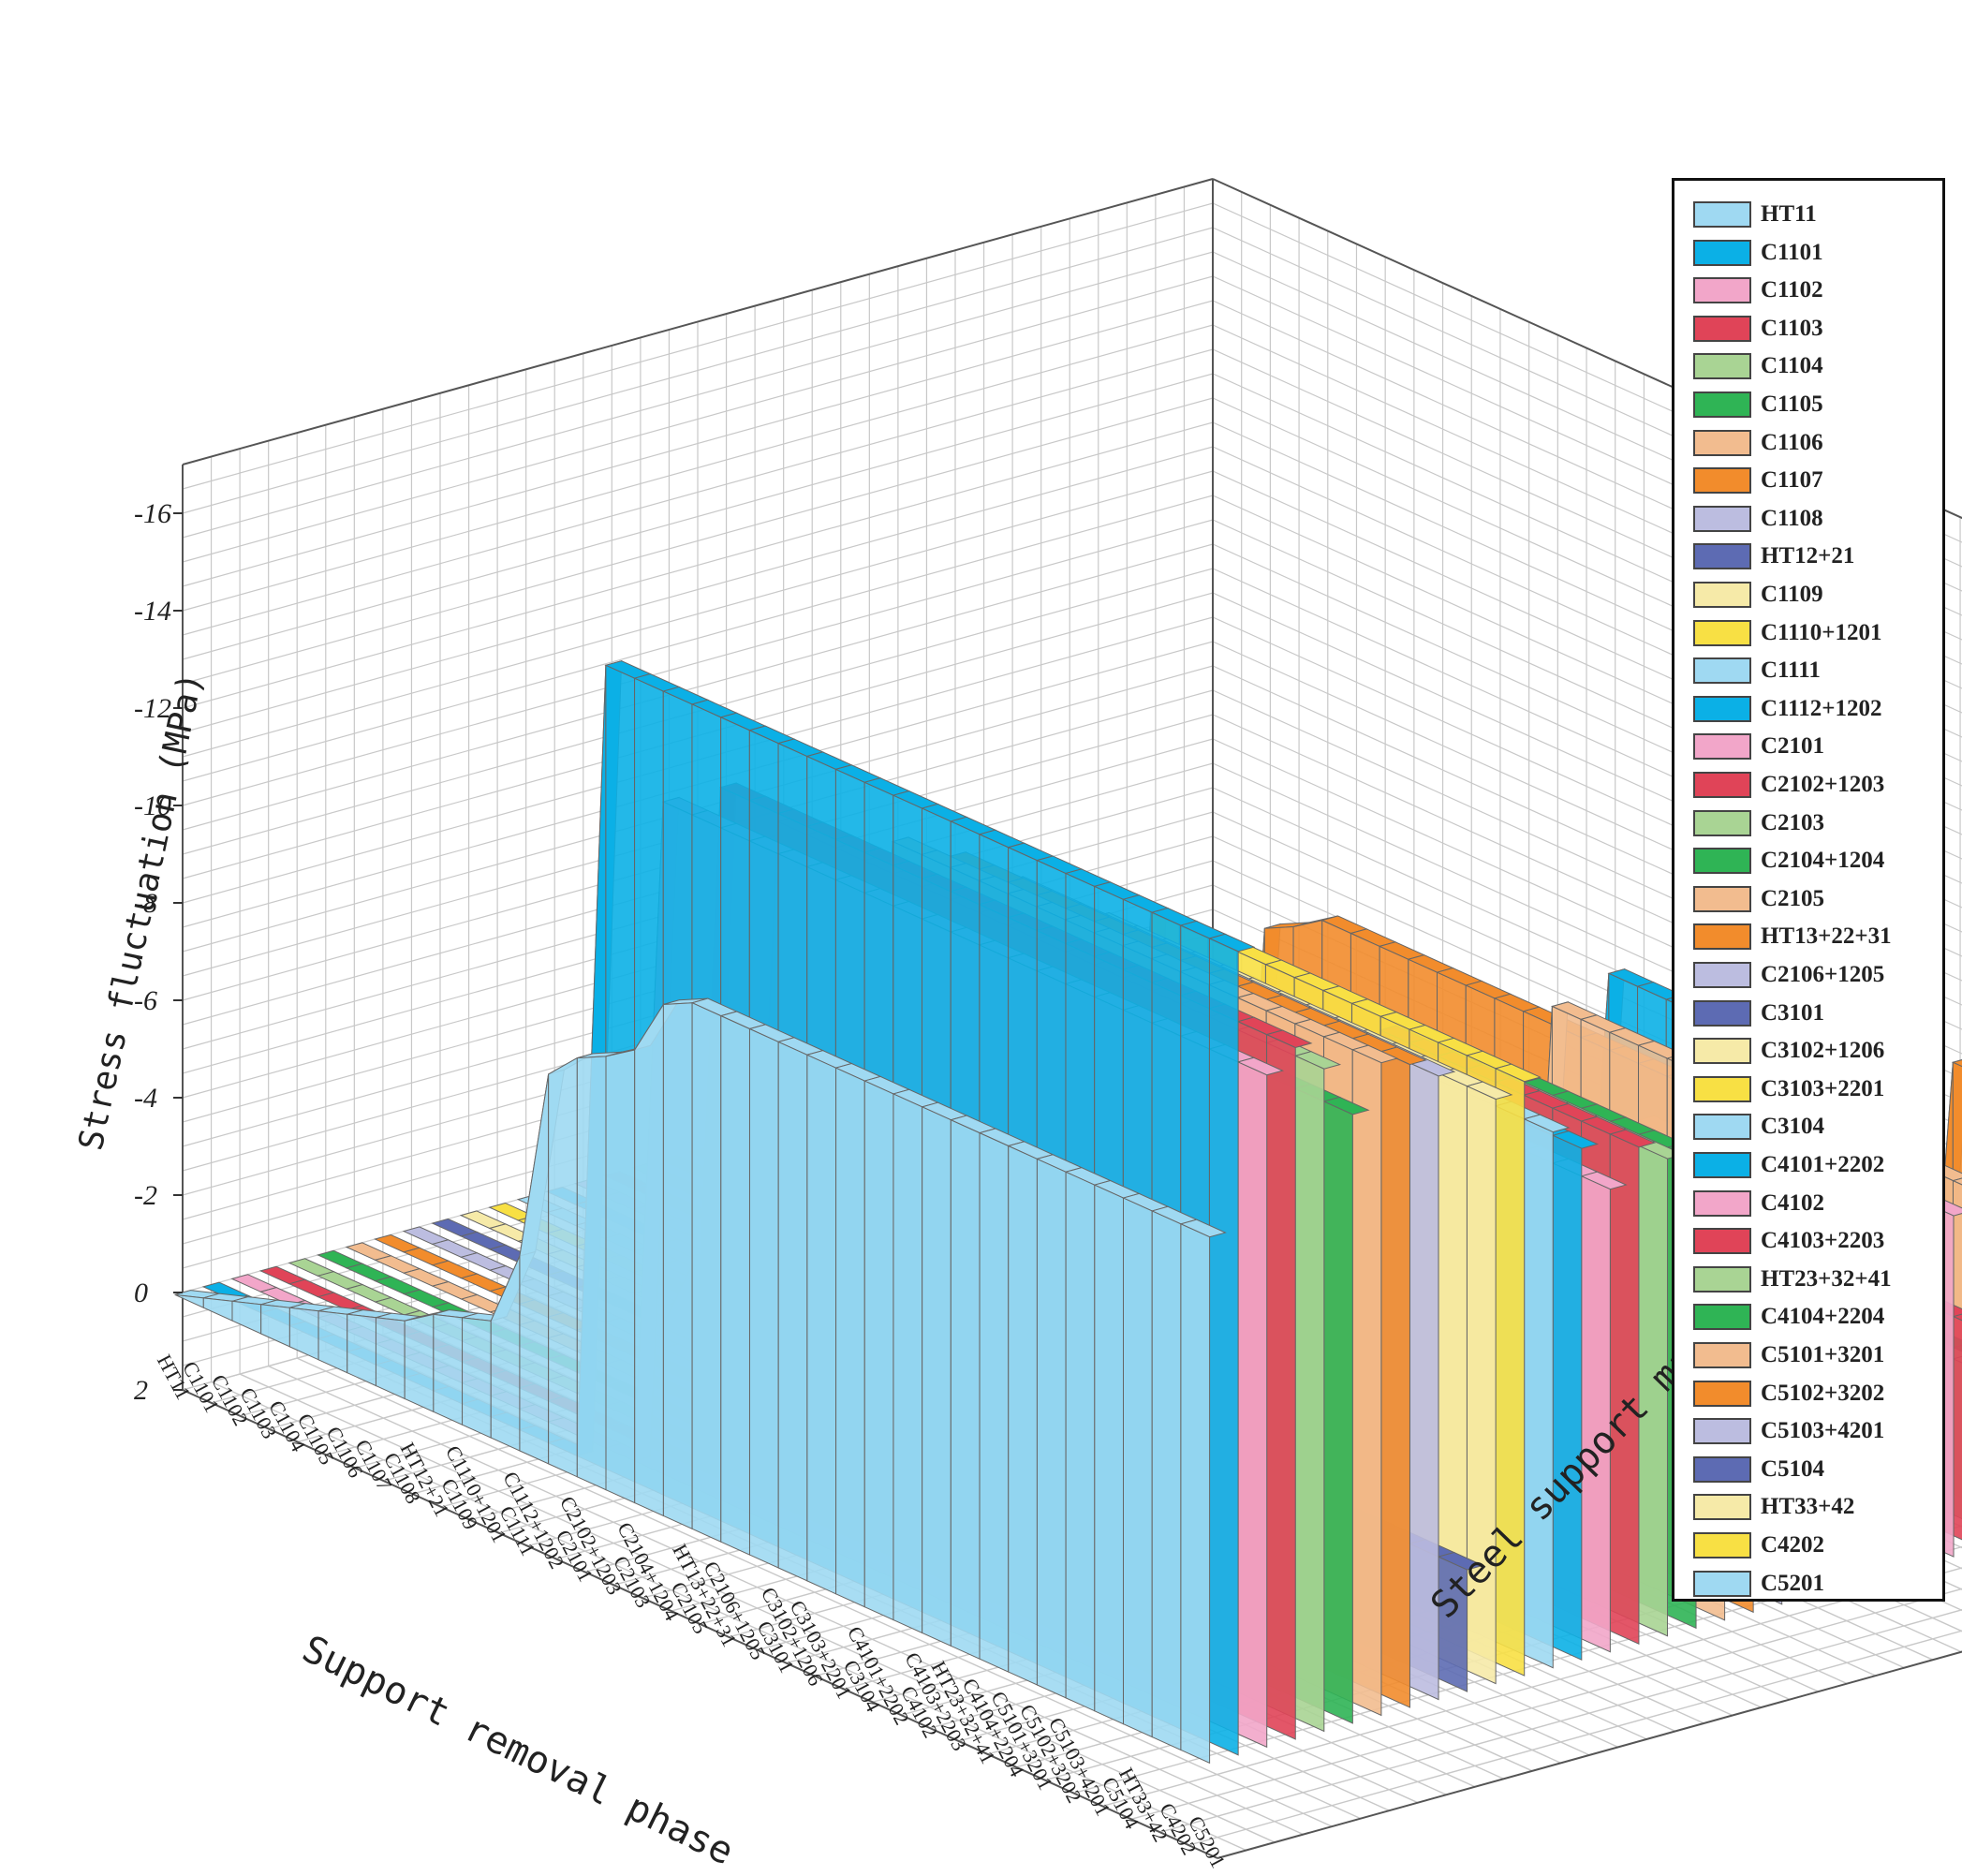  I want to click on legend-item: C1112+1202, so click(1788, 709).